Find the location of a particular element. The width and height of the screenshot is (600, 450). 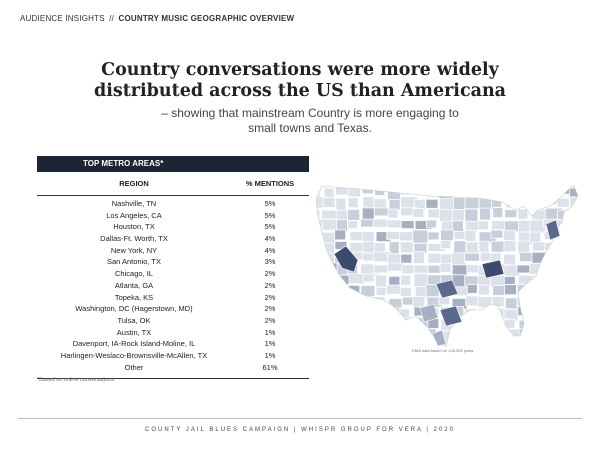

column-mentions: % MENTIONS is located at coordinates (270, 183).